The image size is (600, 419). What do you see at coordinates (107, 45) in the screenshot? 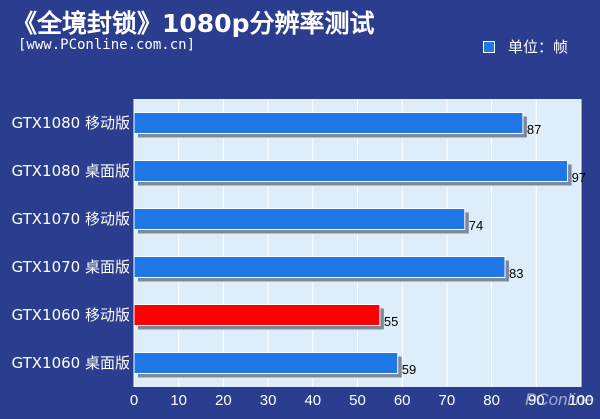
I see `source-url: [www.PConline.com.cn]` at bounding box center [107, 45].